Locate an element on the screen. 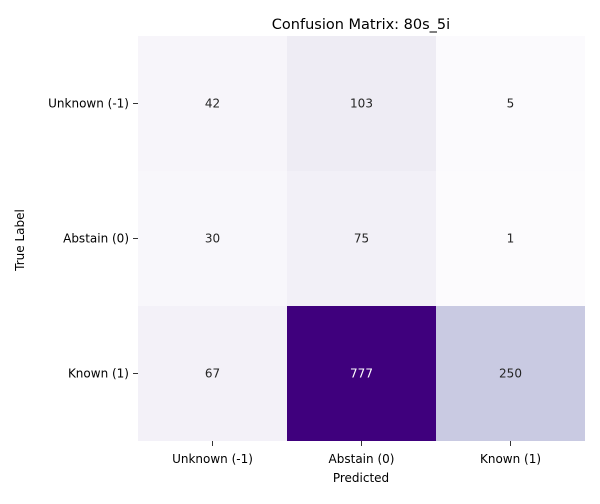 The width and height of the screenshot is (600, 504). heatmap-cell-r2-c1 is located at coordinates (361, 373).